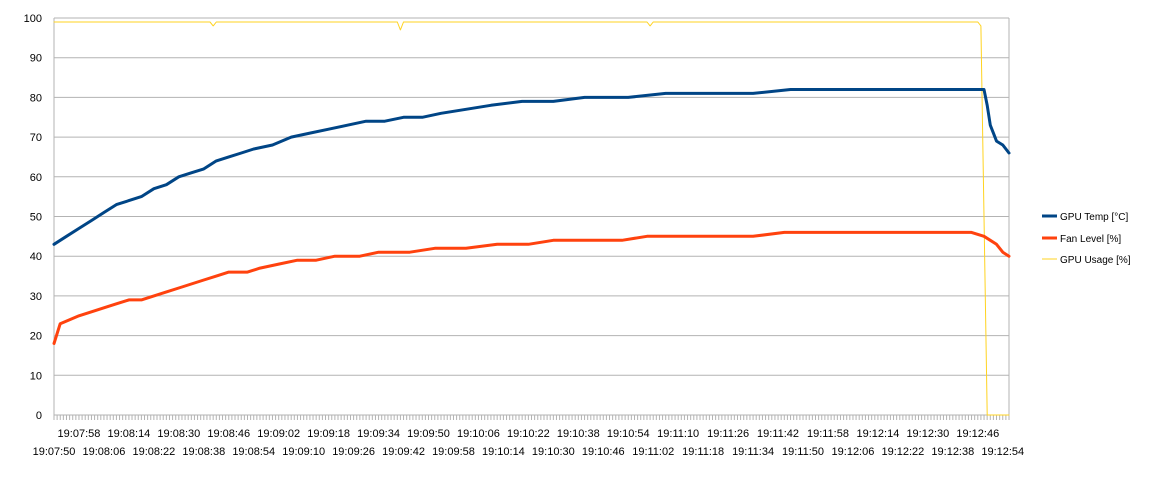  I want to click on x-tick-label: 19:08:54, so click(253, 452).